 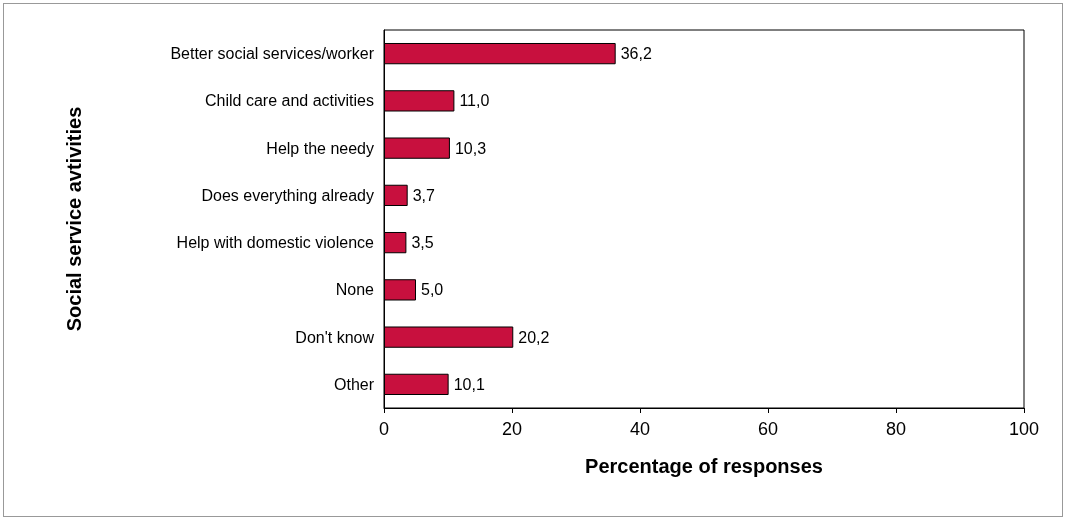 What do you see at coordinates (534, 337) in the screenshot?
I see `data-label: 20,2` at bounding box center [534, 337].